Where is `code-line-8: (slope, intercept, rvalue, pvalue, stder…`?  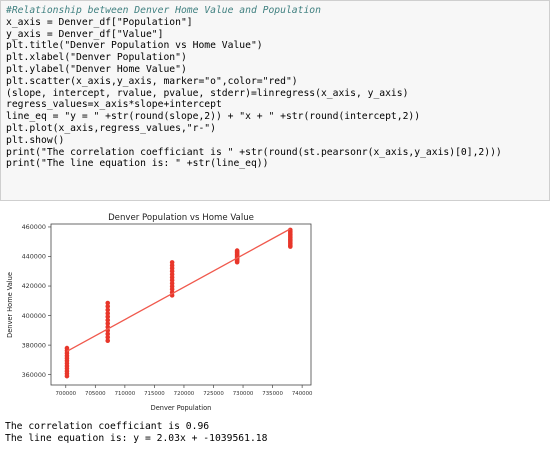 code-line-8: (slope, intercept, rvalue, pvalue, stder… is located at coordinates (207, 93).